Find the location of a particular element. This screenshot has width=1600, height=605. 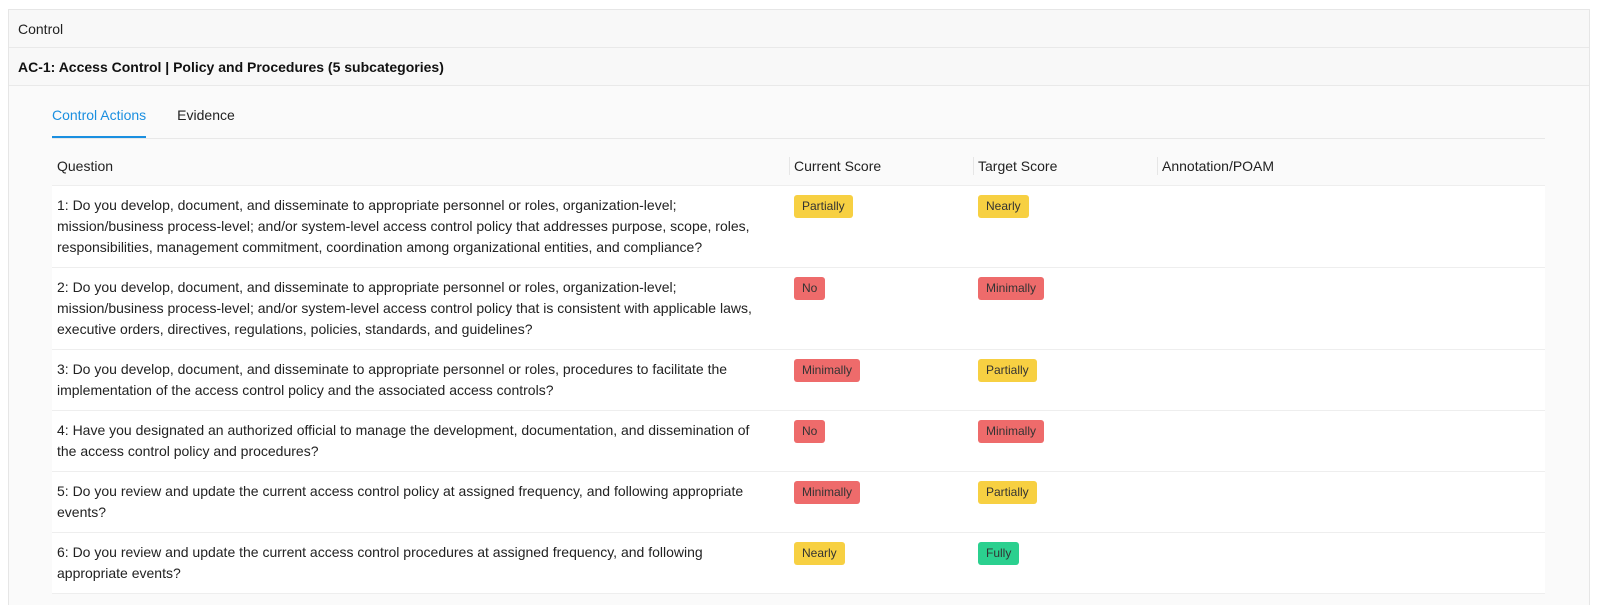

tab-bar: Control Actions Evidence is located at coordinates (798, 113).